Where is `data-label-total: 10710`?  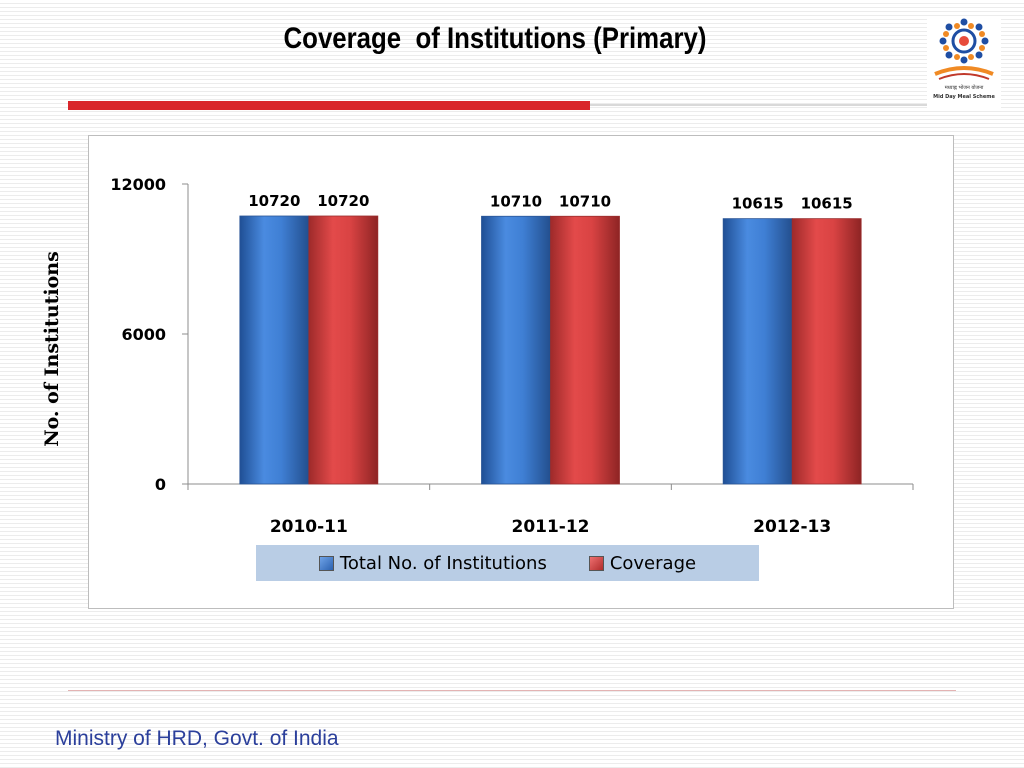 data-label-total: 10710 is located at coordinates (516, 201).